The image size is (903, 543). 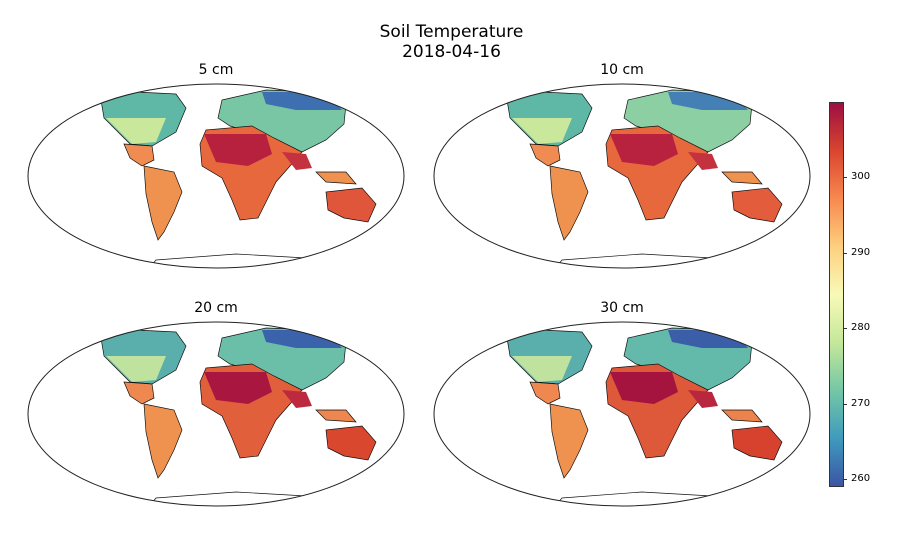 What do you see at coordinates (856, 252) in the screenshot?
I see `colorbar-tick: 290` at bounding box center [856, 252].